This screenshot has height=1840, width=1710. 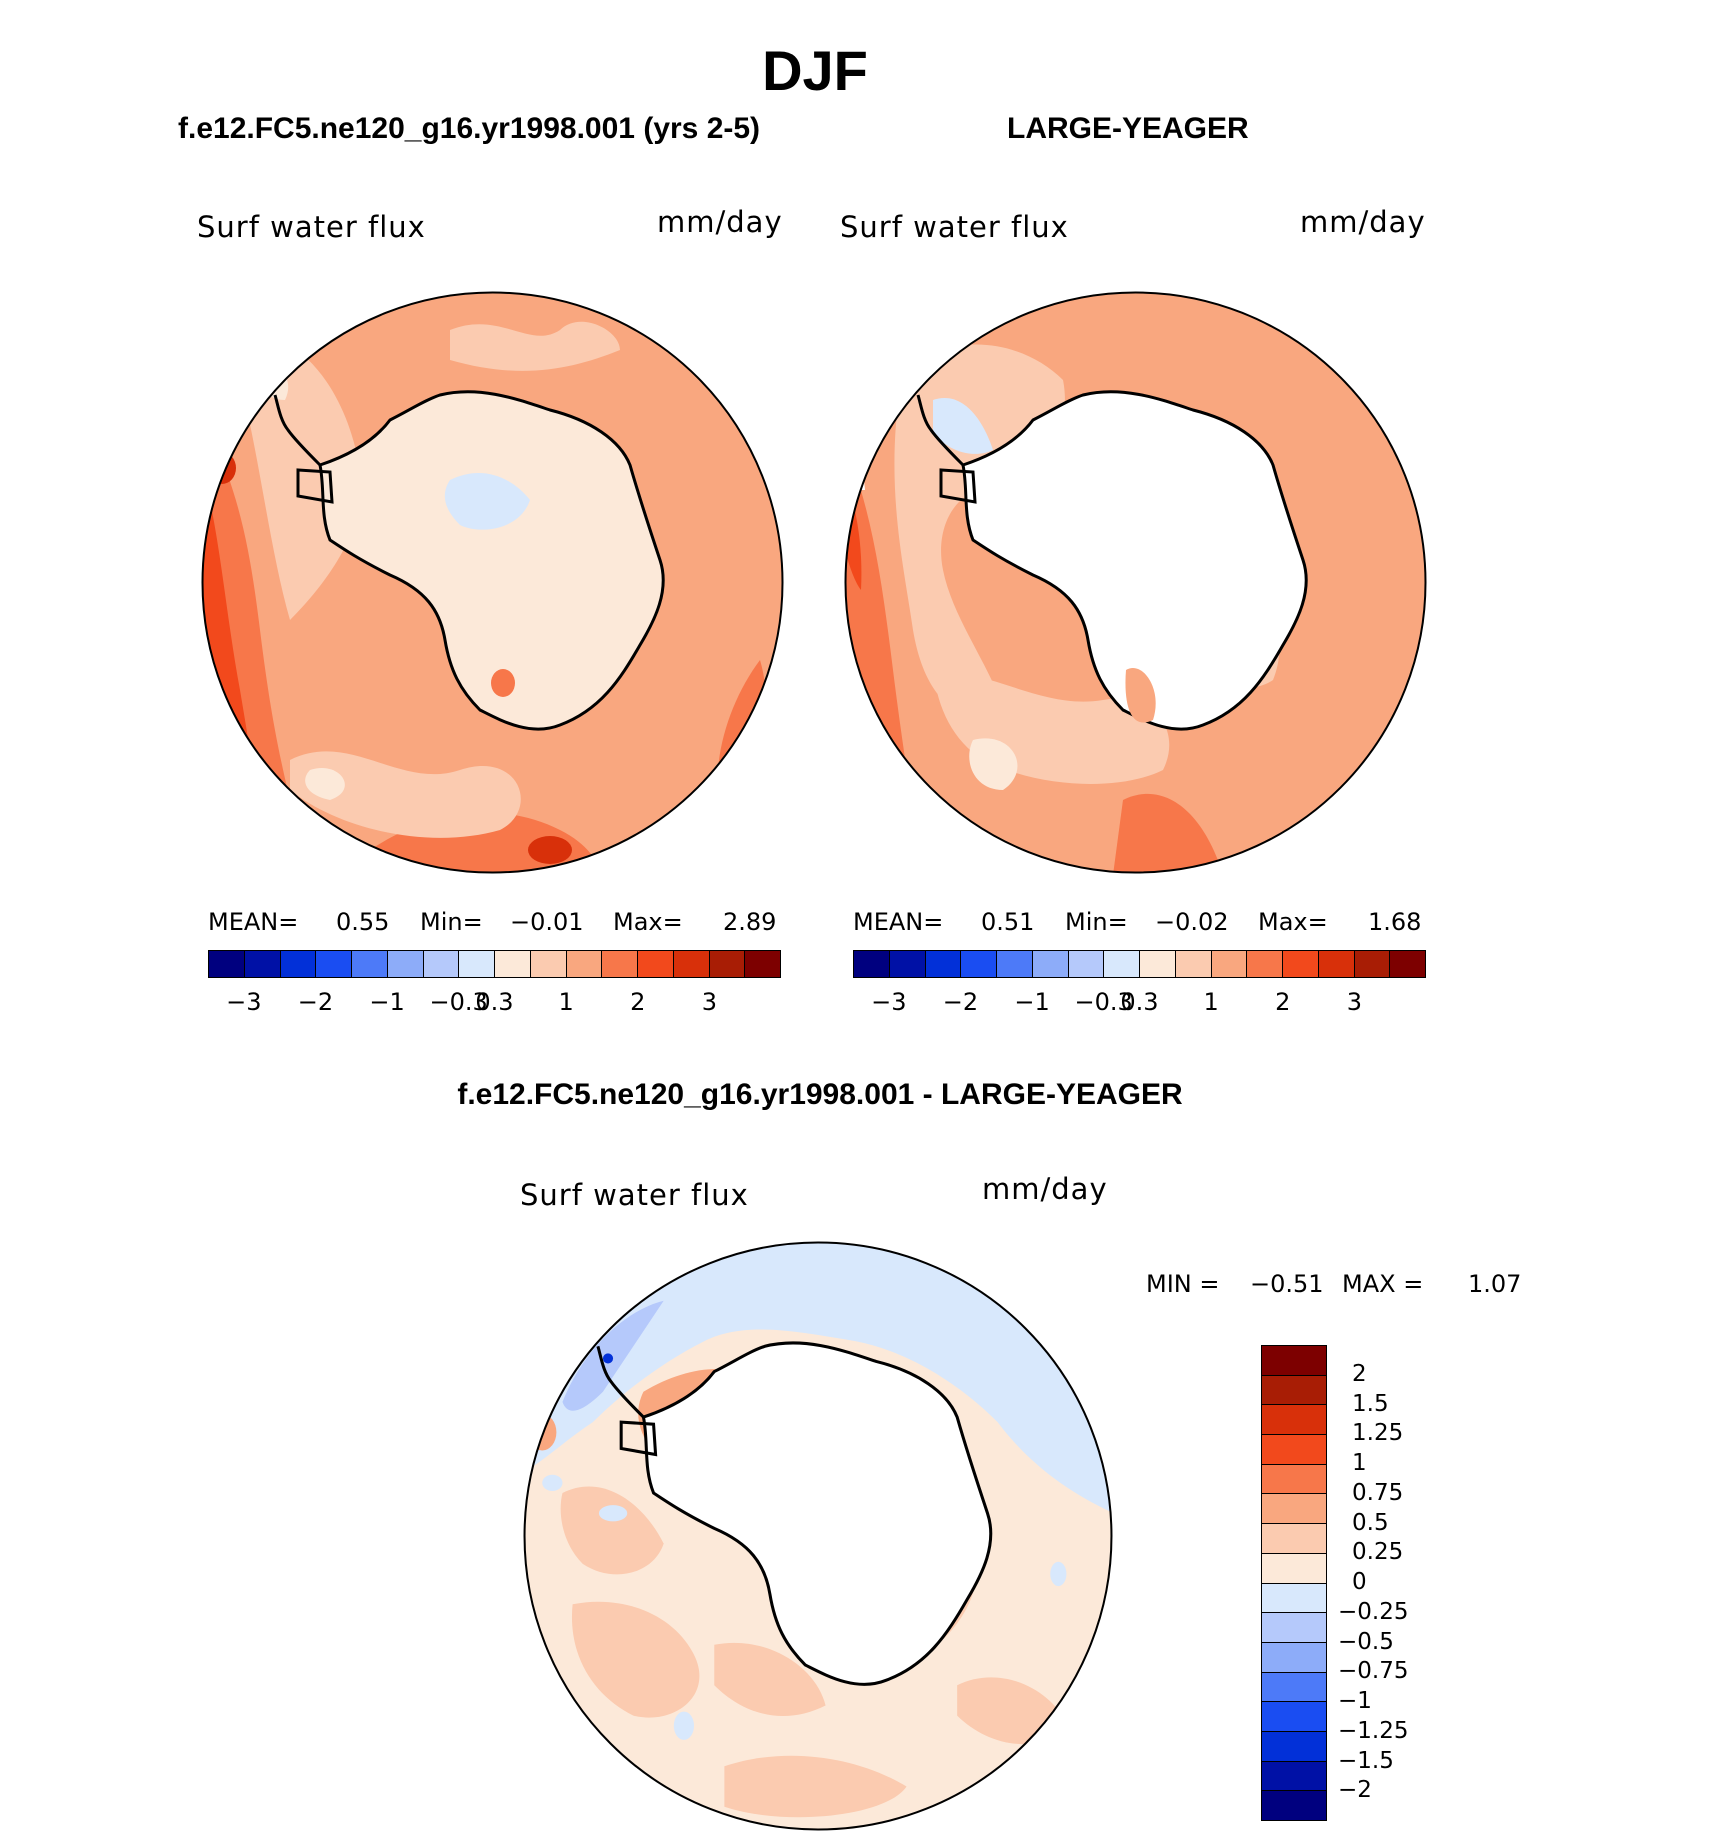 What do you see at coordinates (1378, 1492) in the screenshot?
I see `colorbar-level-label: 0.75` at bounding box center [1378, 1492].